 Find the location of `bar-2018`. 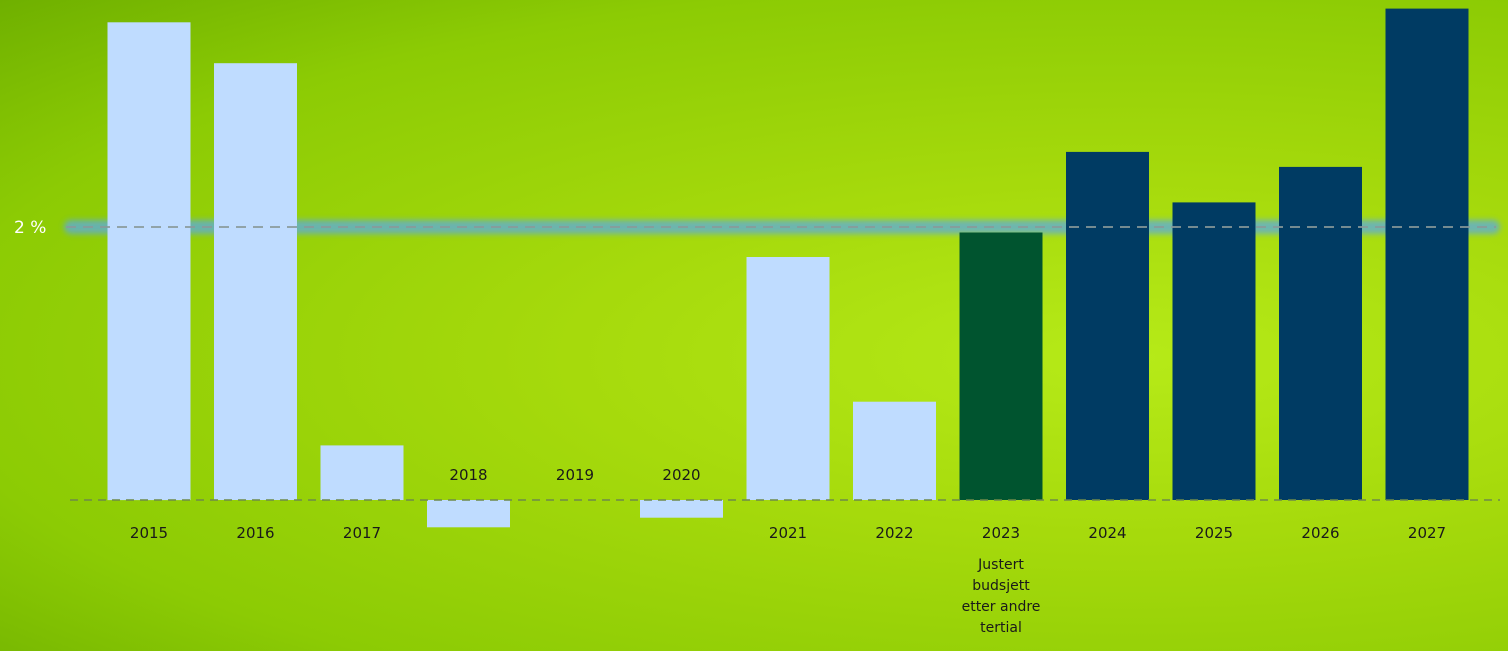

bar-2018 is located at coordinates (468, 514).